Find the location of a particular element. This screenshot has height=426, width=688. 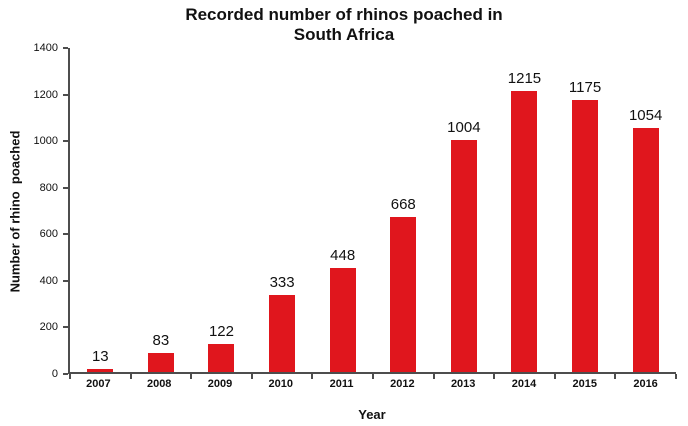

y-tick-label: 800 is located at coordinates (48, 187).